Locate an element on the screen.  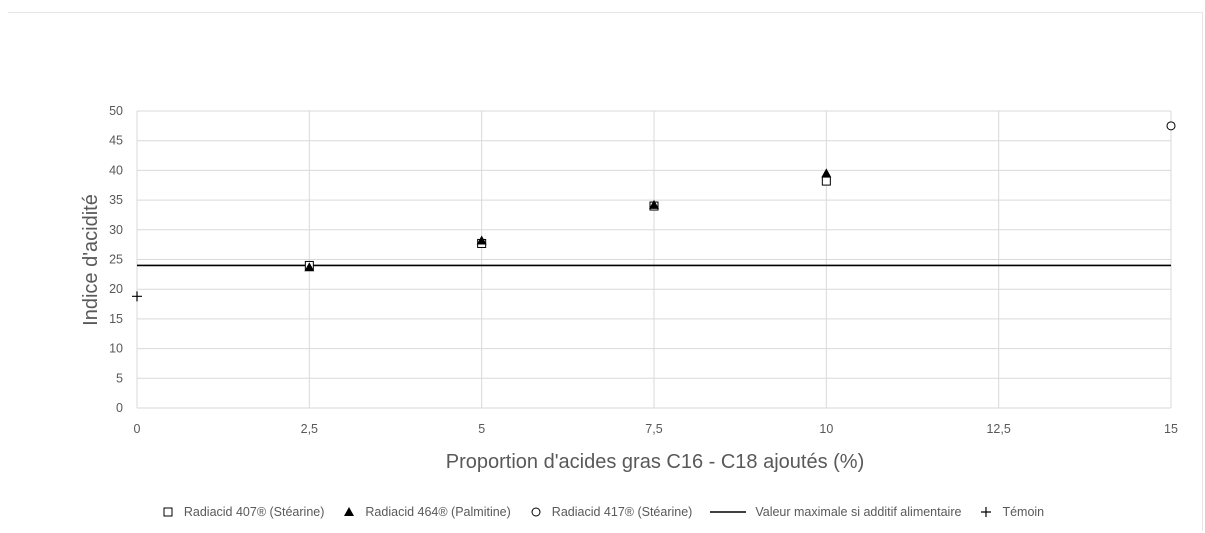
legend-label: Témoin is located at coordinates (1023, 512).